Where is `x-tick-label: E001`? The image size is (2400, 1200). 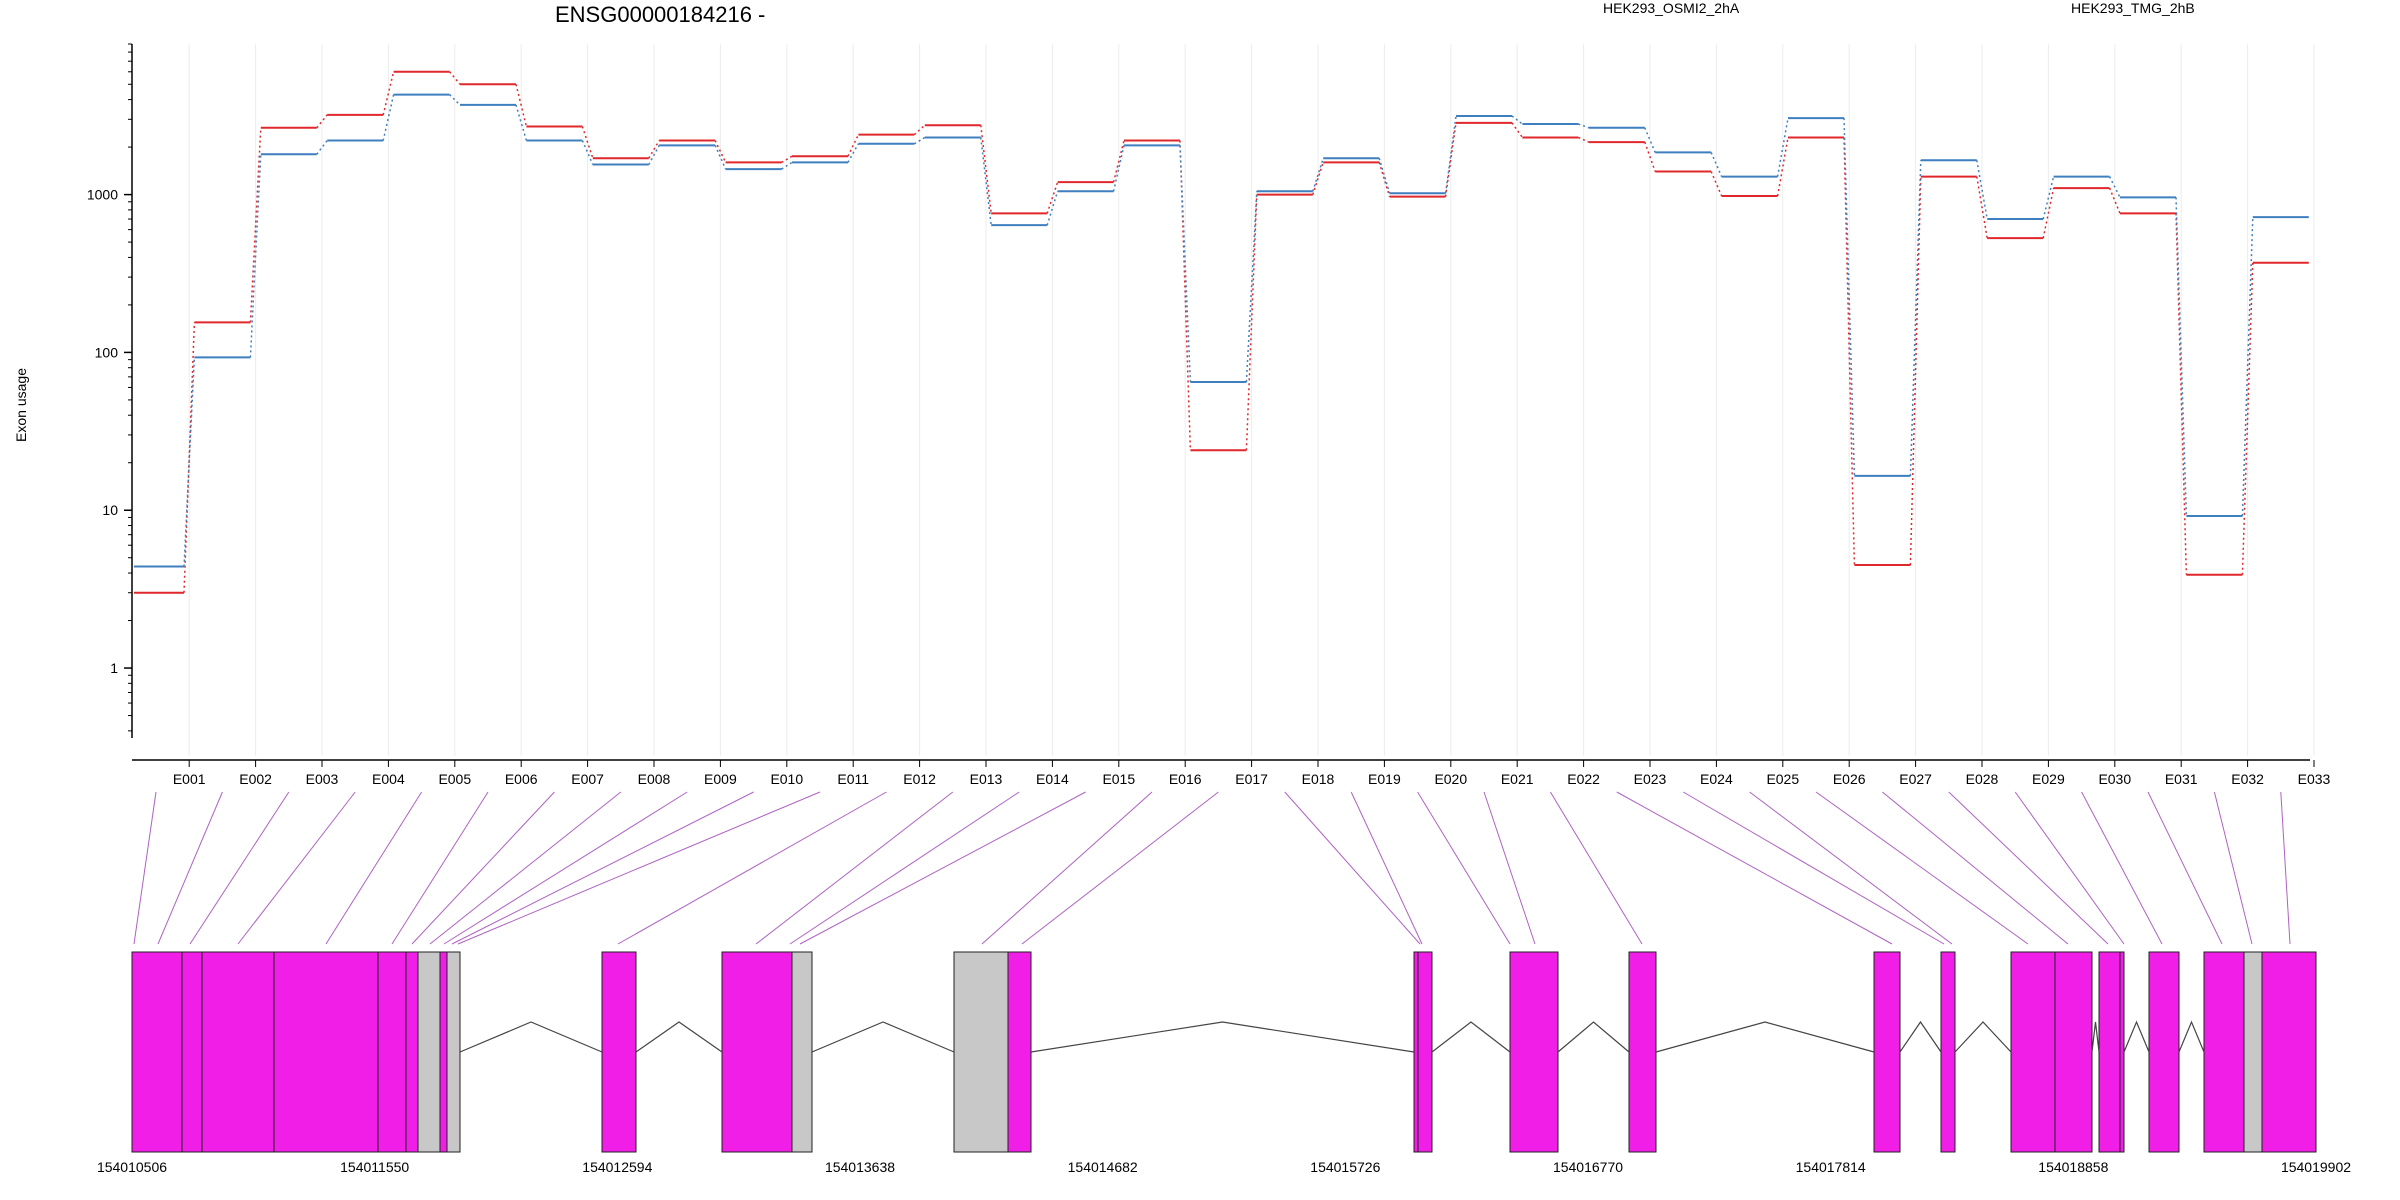 x-tick-label: E001 is located at coordinates (189, 779).